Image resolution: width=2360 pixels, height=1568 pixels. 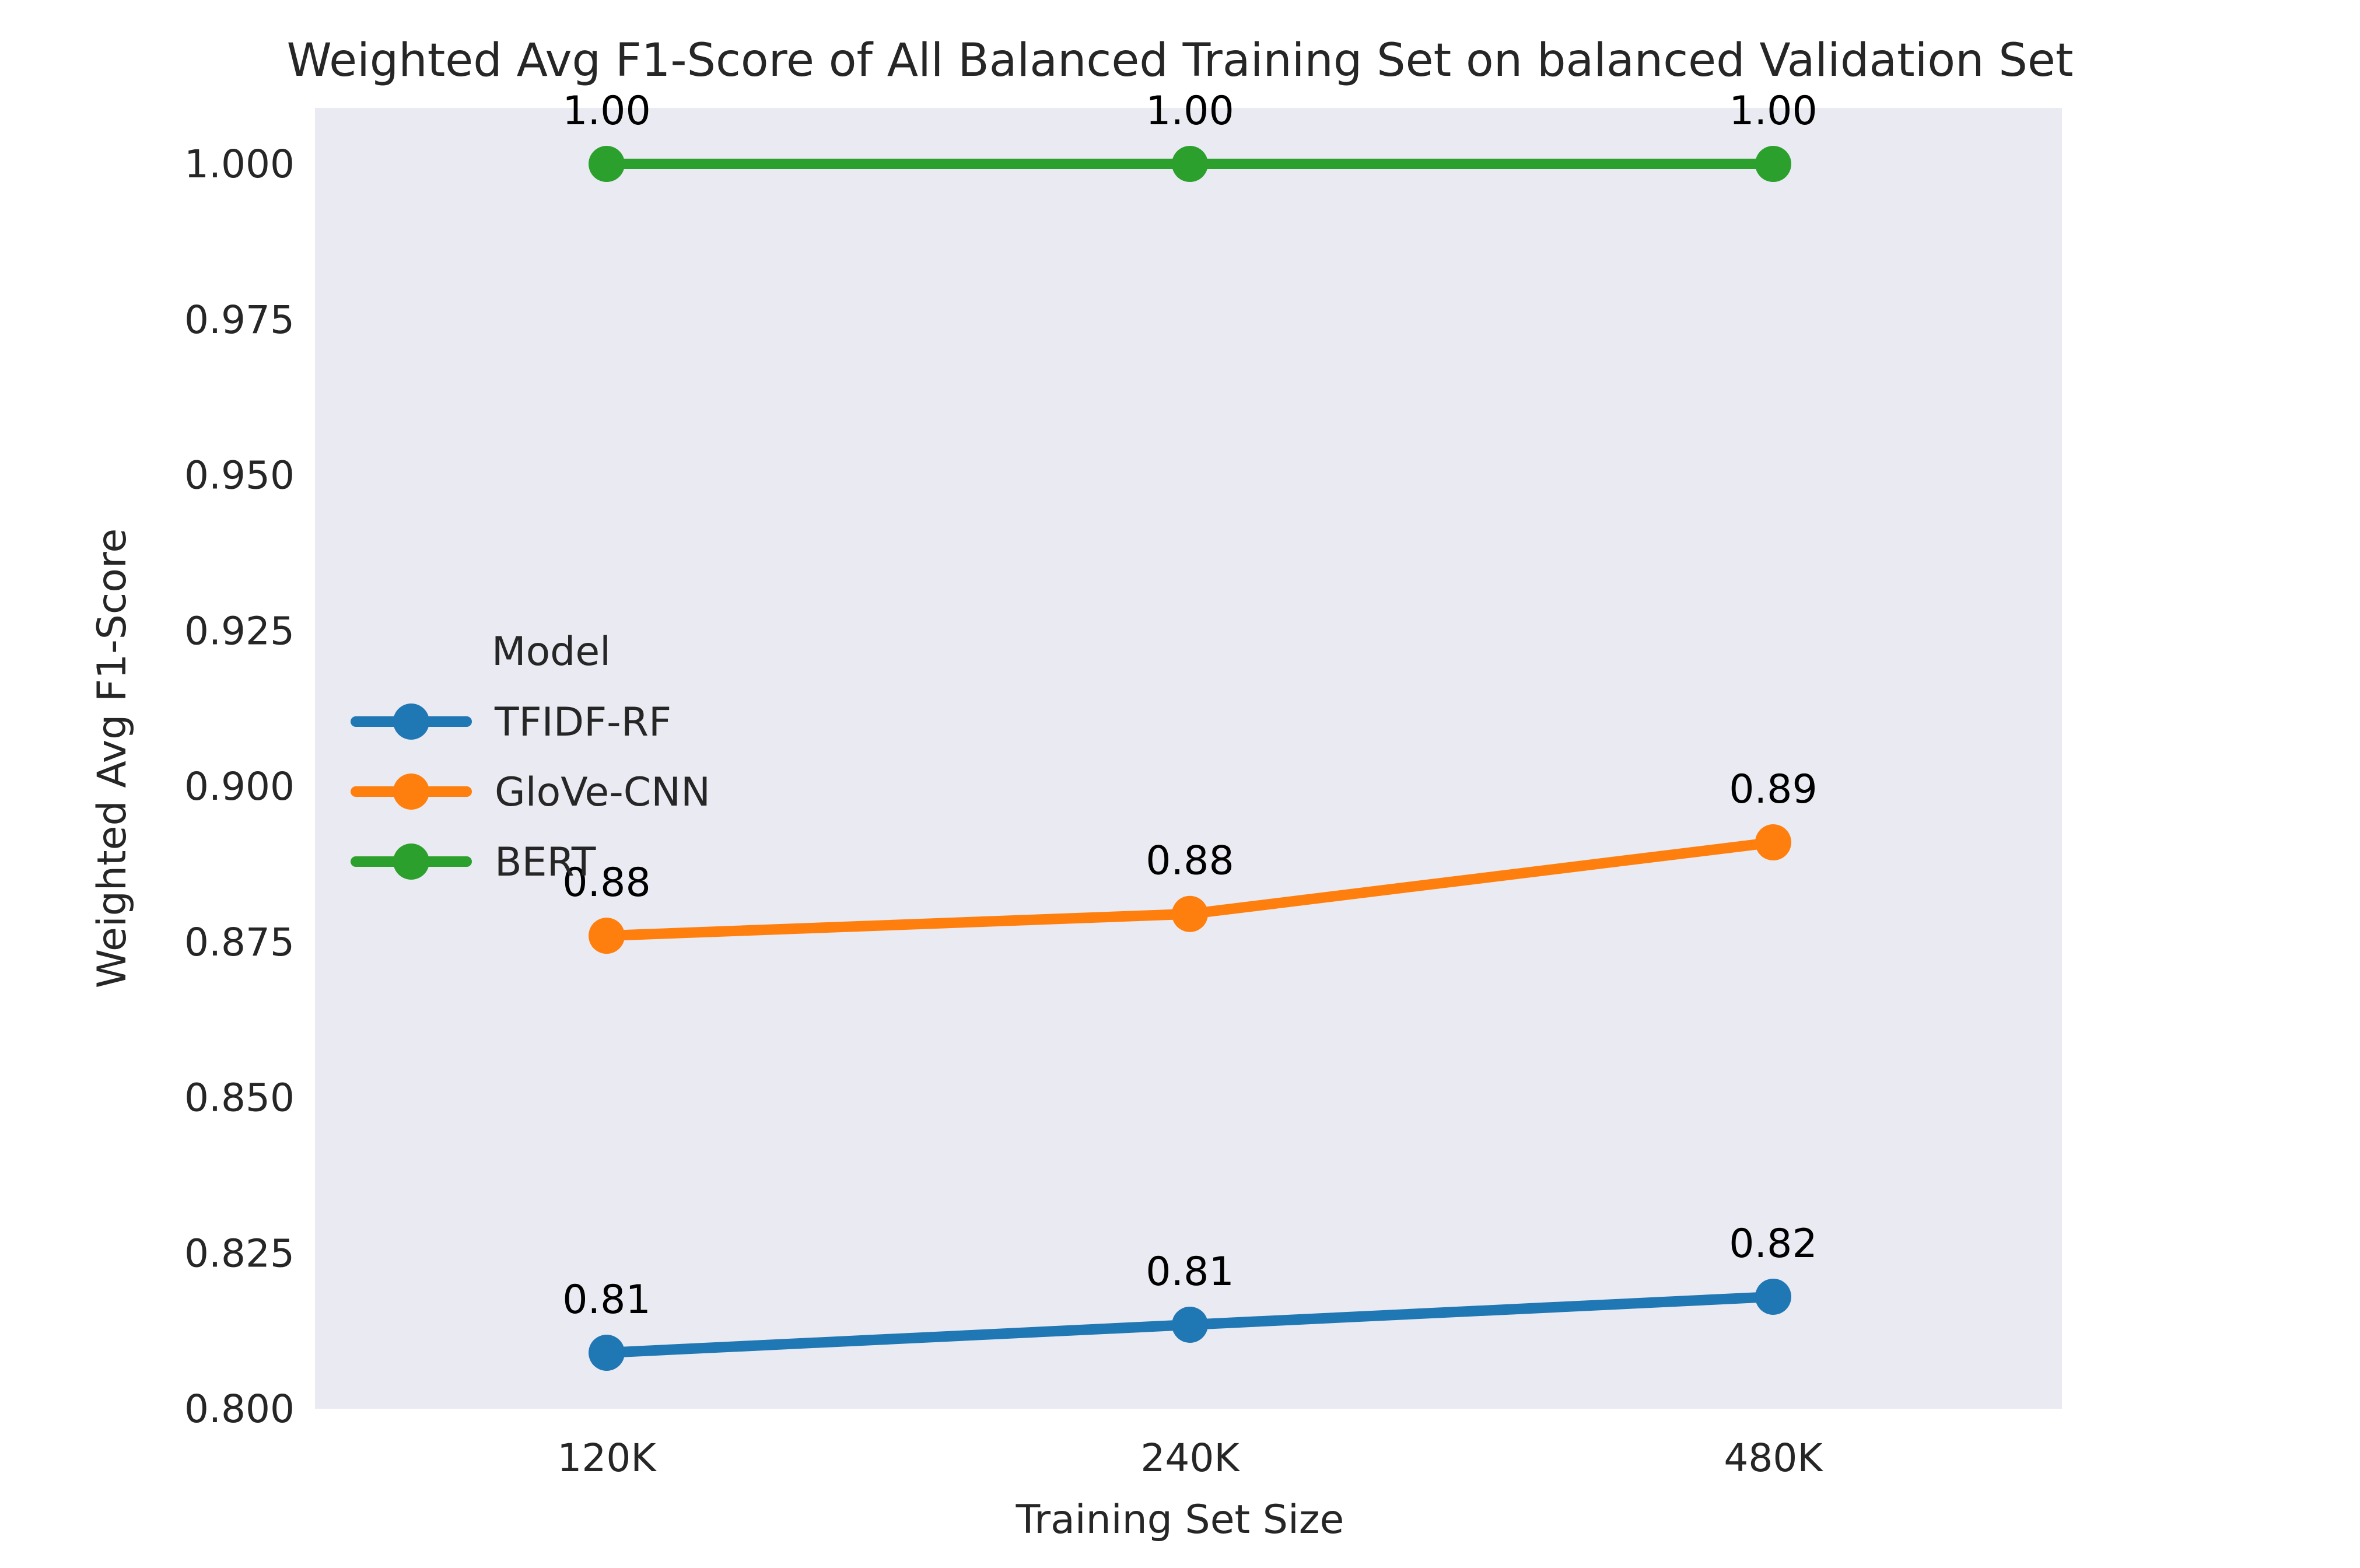 I want to click on series-tfidf-rf: 0.81 0.81 0.82, so click(x=1190, y=1296).